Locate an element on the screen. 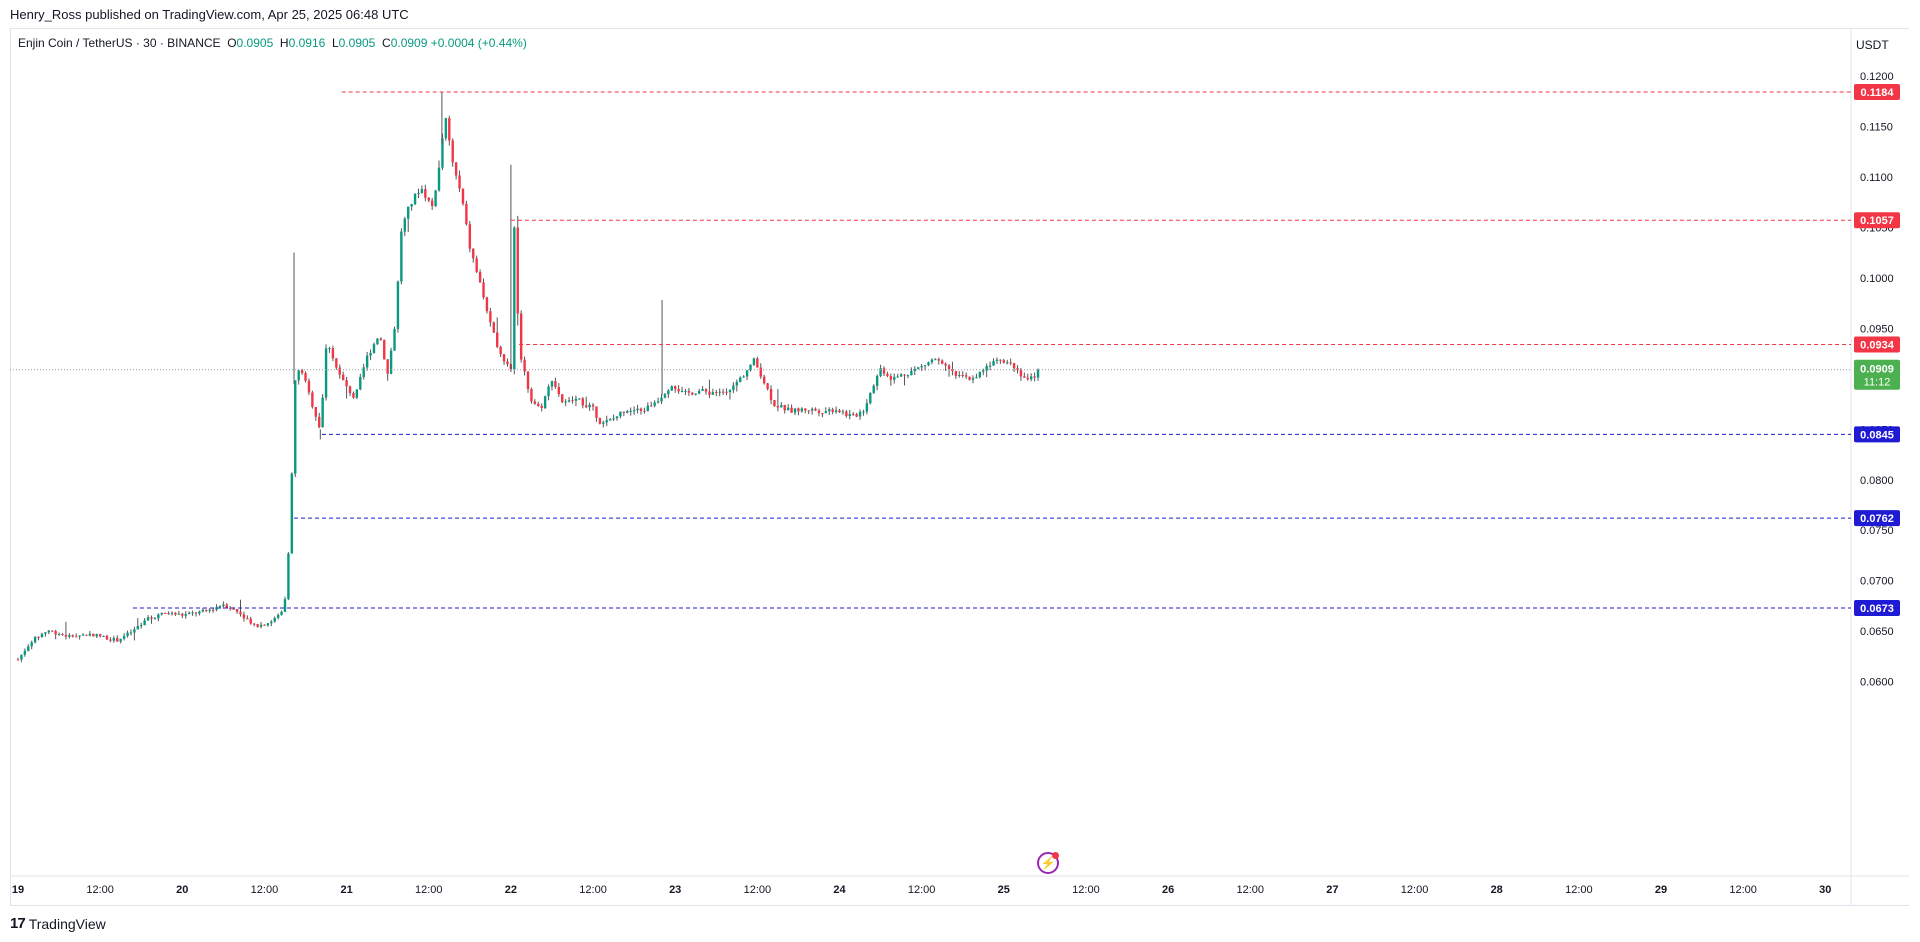 This screenshot has height=942, width=1920. y-tick-label: 0.0650 is located at coordinates (1877, 632).